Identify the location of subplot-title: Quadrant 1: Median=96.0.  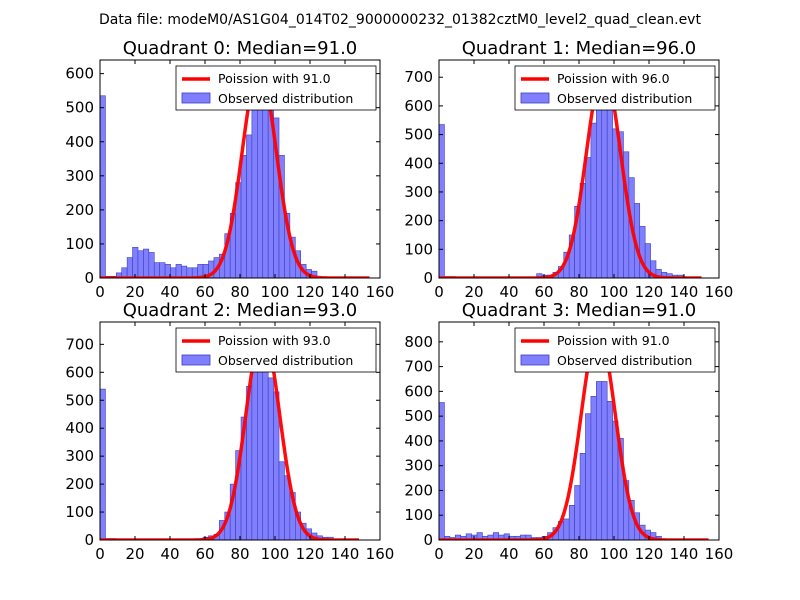
(579, 48).